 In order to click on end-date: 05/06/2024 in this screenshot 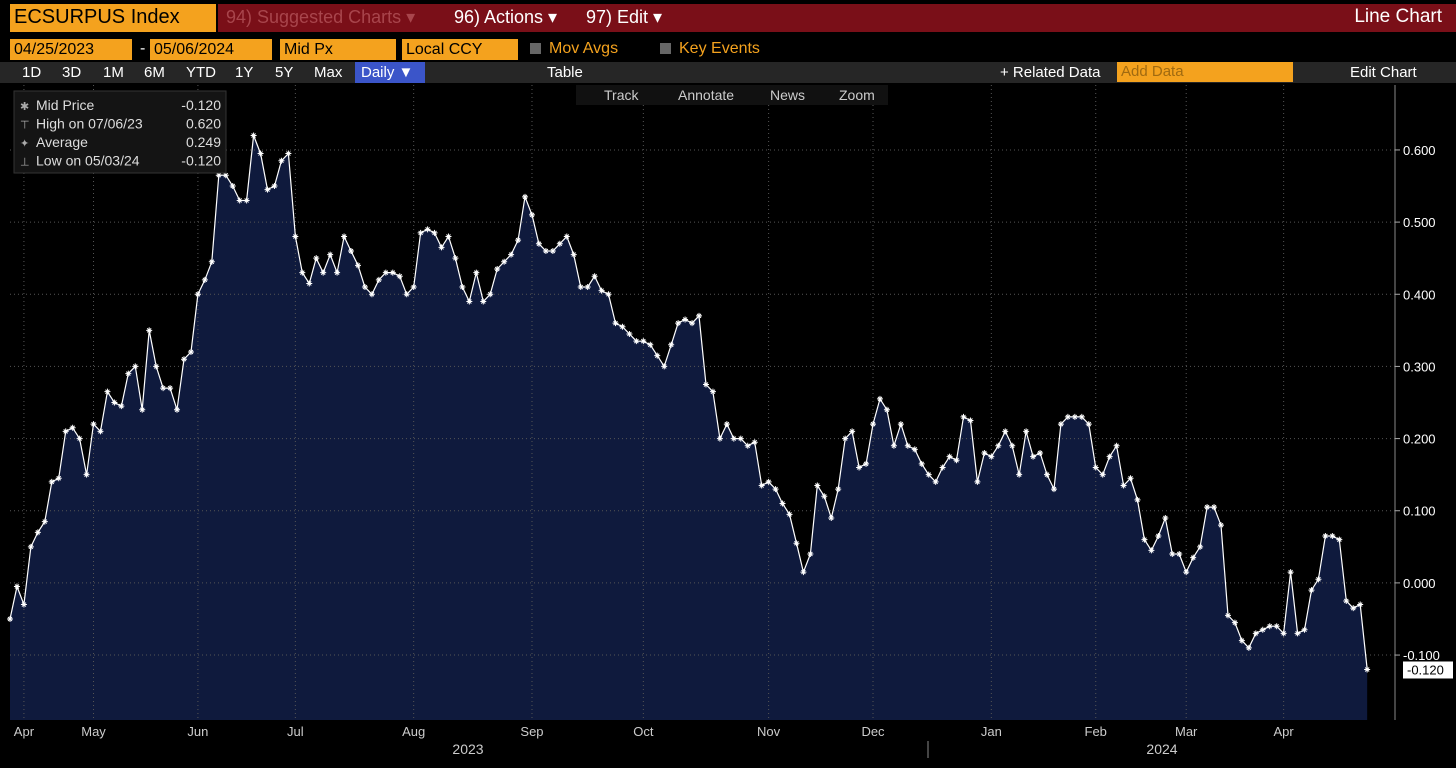, I will do `click(211, 49)`.